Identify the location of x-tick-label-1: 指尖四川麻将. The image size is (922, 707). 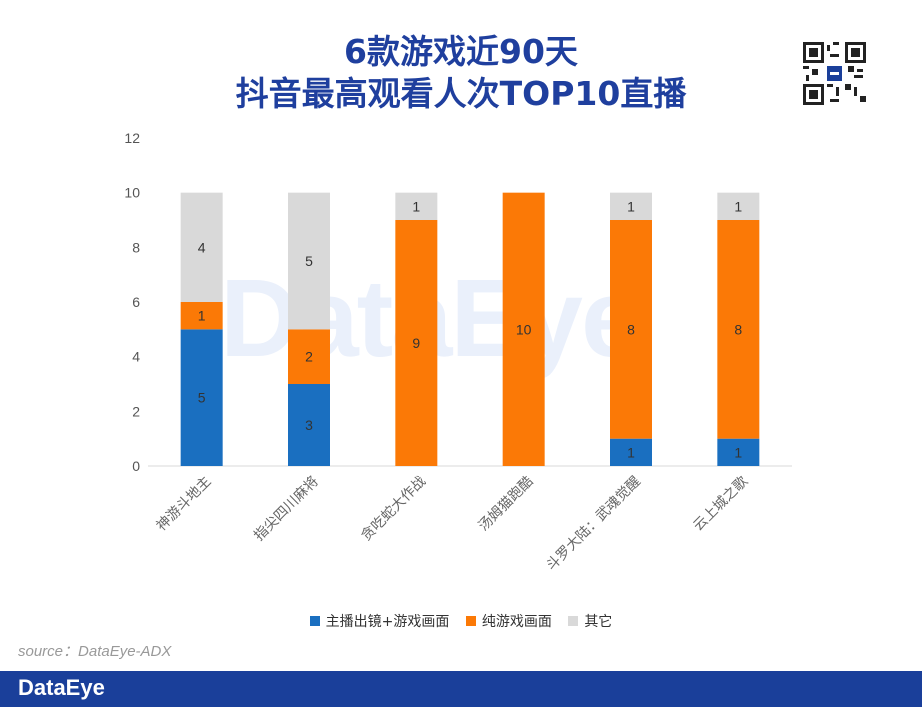
(286, 509).